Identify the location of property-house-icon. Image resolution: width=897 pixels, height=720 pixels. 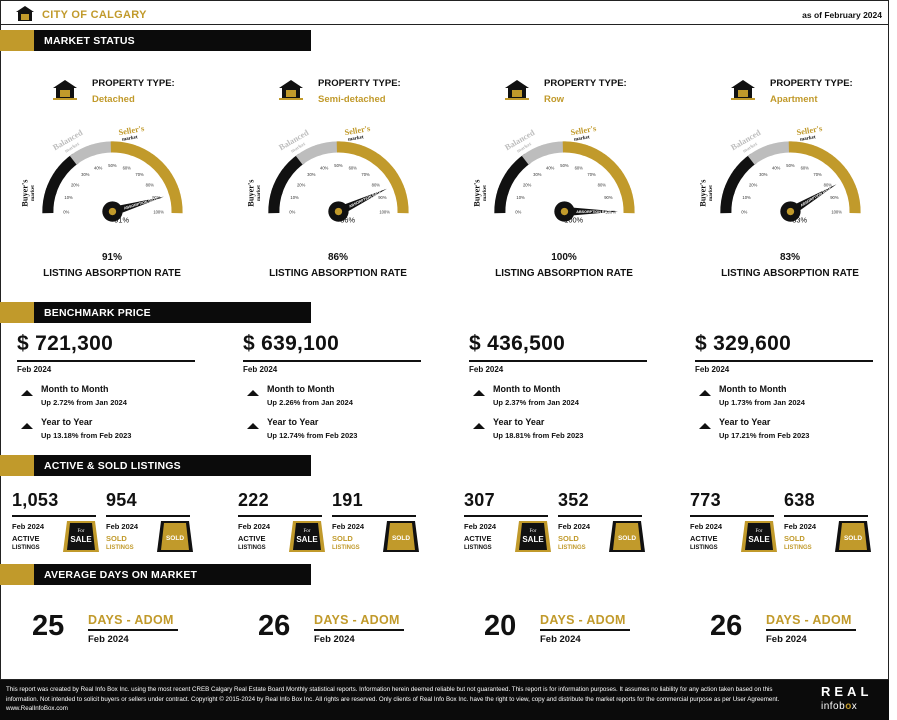
(517, 90).